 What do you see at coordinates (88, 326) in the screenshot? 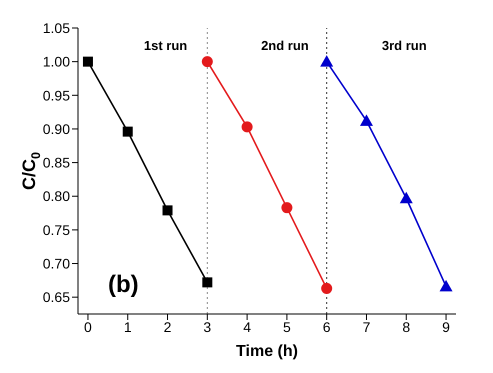
I see `x-tick-label: 0` at bounding box center [88, 326].